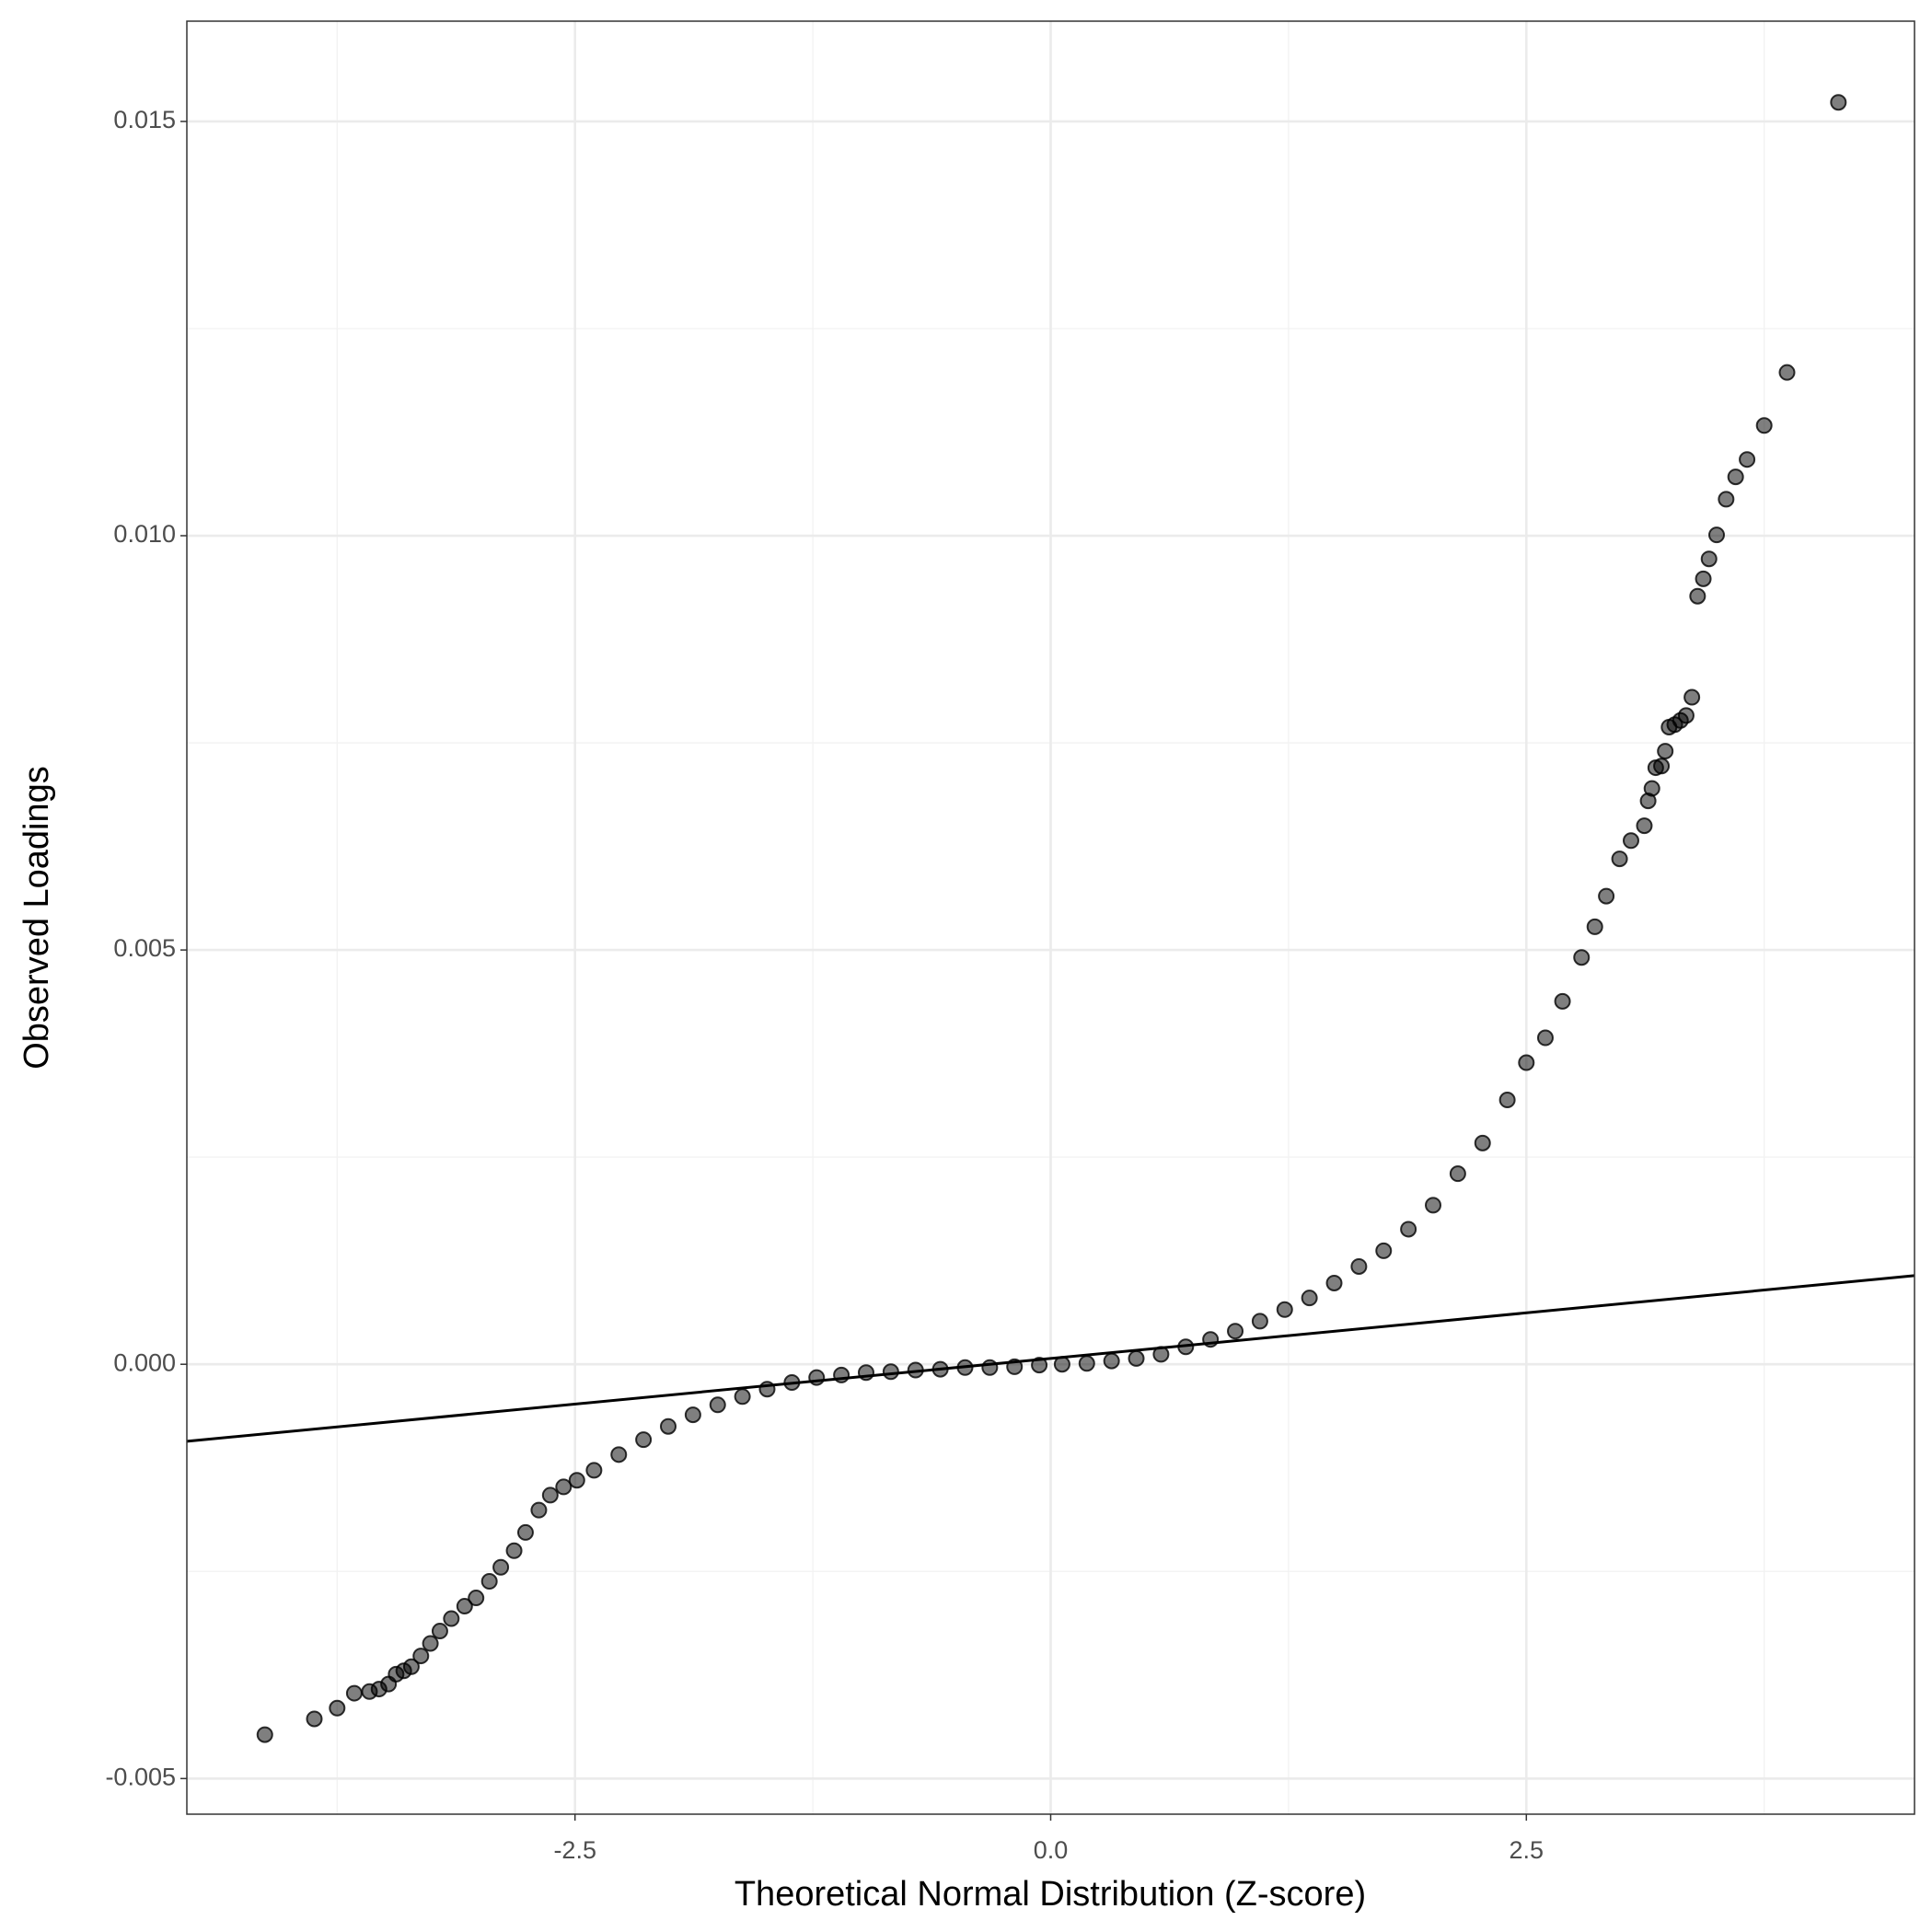 The height and width of the screenshot is (1932, 1932). Describe the element at coordinates (1527, 1850) in the screenshot. I see `x-tick-label: 2.5` at that location.